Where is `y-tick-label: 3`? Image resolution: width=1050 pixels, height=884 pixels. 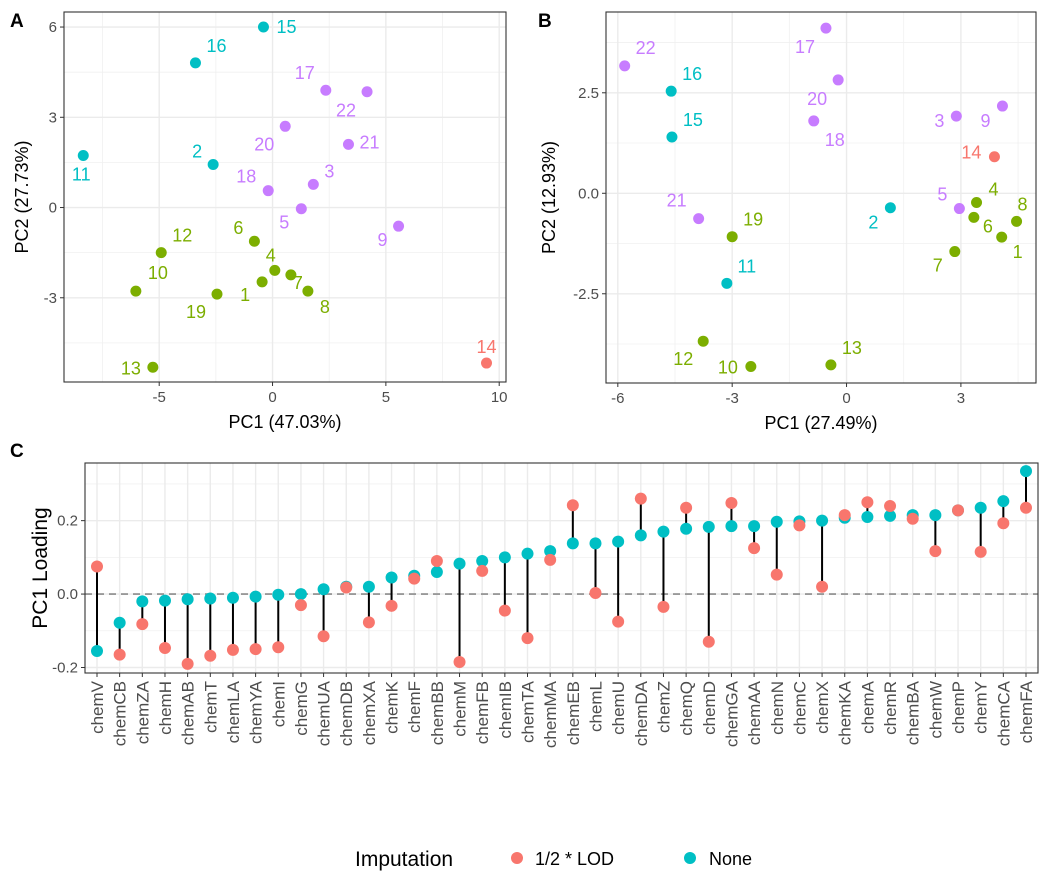
y-tick-label: 3 is located at coordinates (53, 117).